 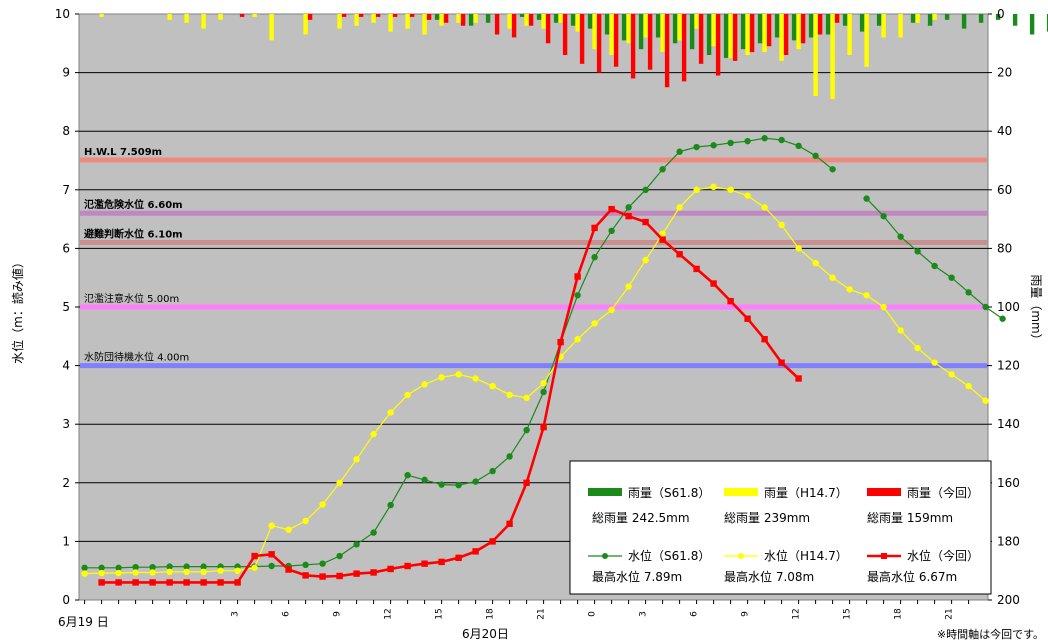 What do you see at coordinates (806, 493) in the screenshot?
I see `legend-label: 雨量（H14.7）` at bounding box center [806, 493].